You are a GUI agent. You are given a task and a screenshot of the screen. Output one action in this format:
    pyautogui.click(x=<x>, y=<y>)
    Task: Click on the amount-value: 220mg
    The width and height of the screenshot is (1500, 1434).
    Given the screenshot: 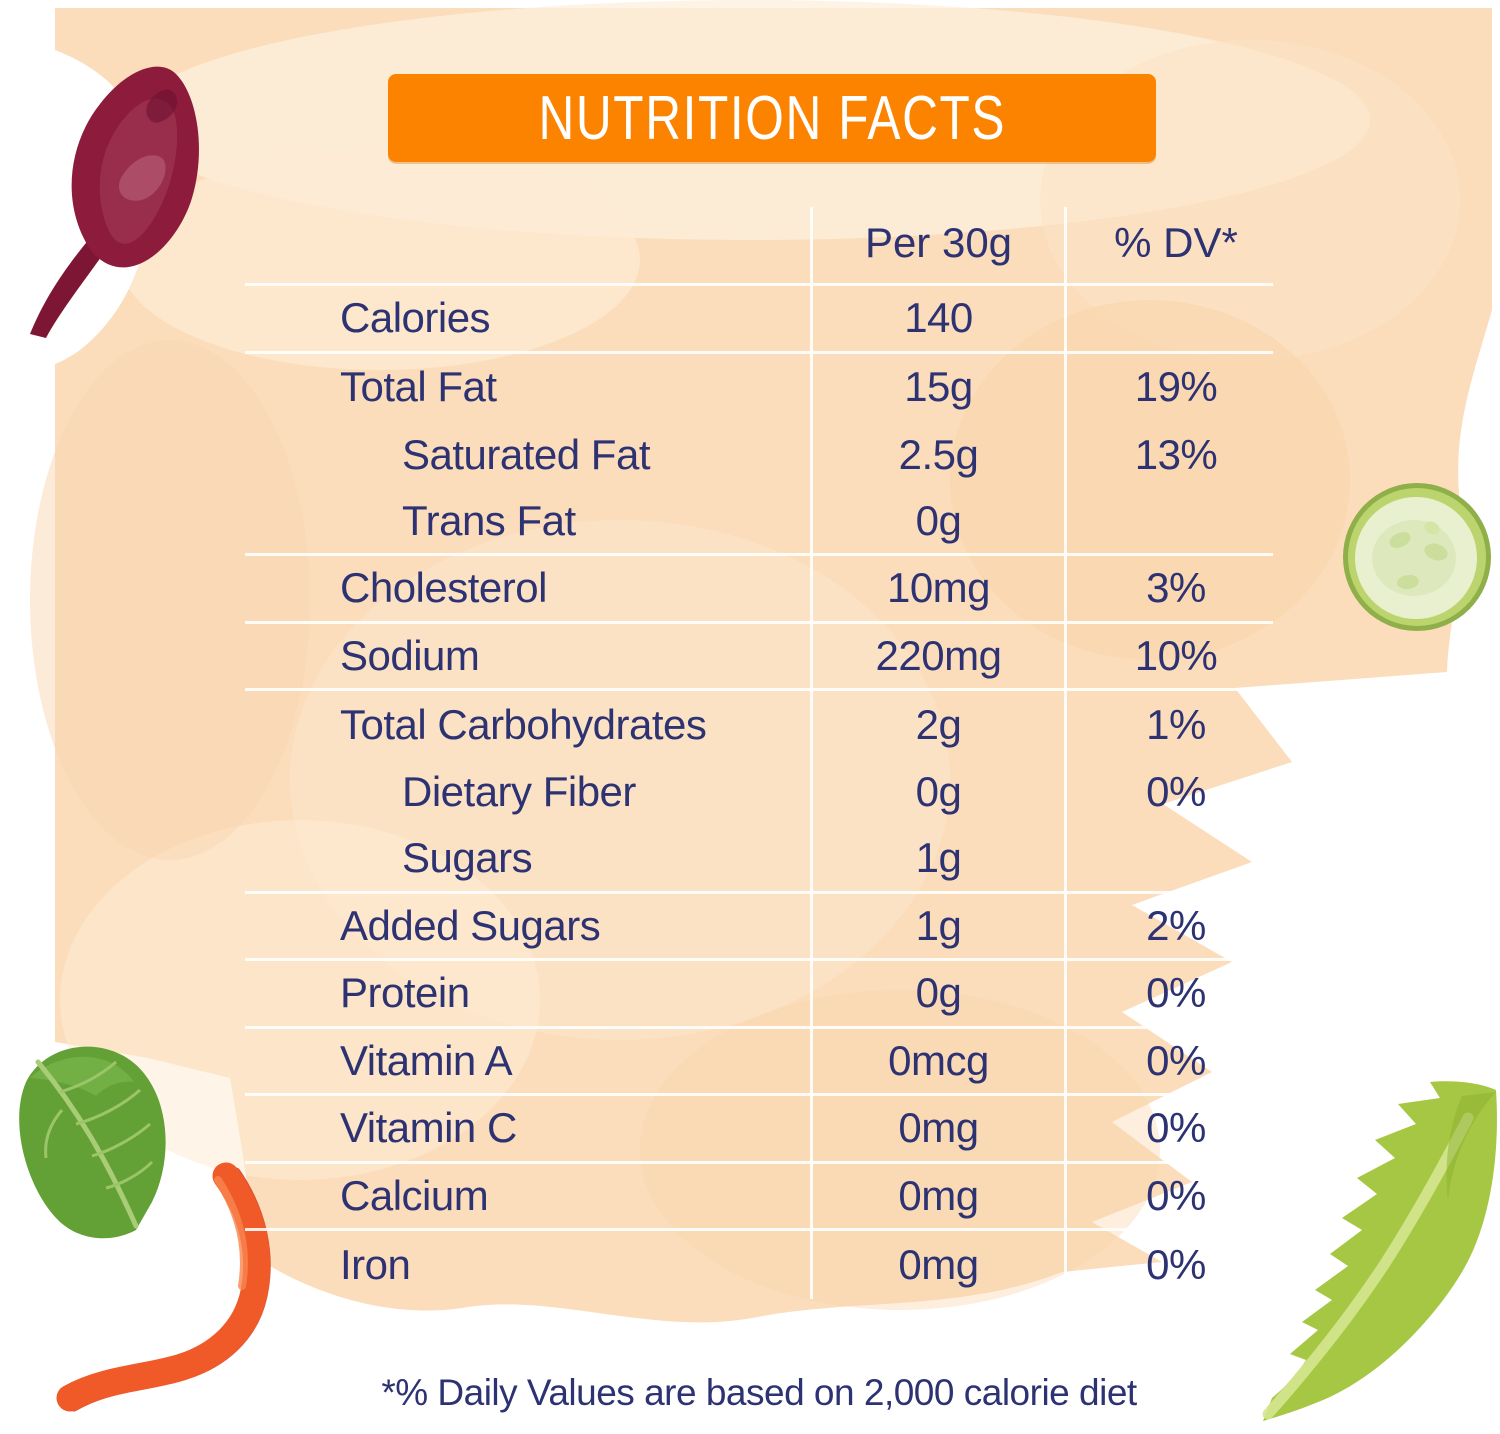 What is the action you would take?
    pyautogui.click(x=938, y=655)
    